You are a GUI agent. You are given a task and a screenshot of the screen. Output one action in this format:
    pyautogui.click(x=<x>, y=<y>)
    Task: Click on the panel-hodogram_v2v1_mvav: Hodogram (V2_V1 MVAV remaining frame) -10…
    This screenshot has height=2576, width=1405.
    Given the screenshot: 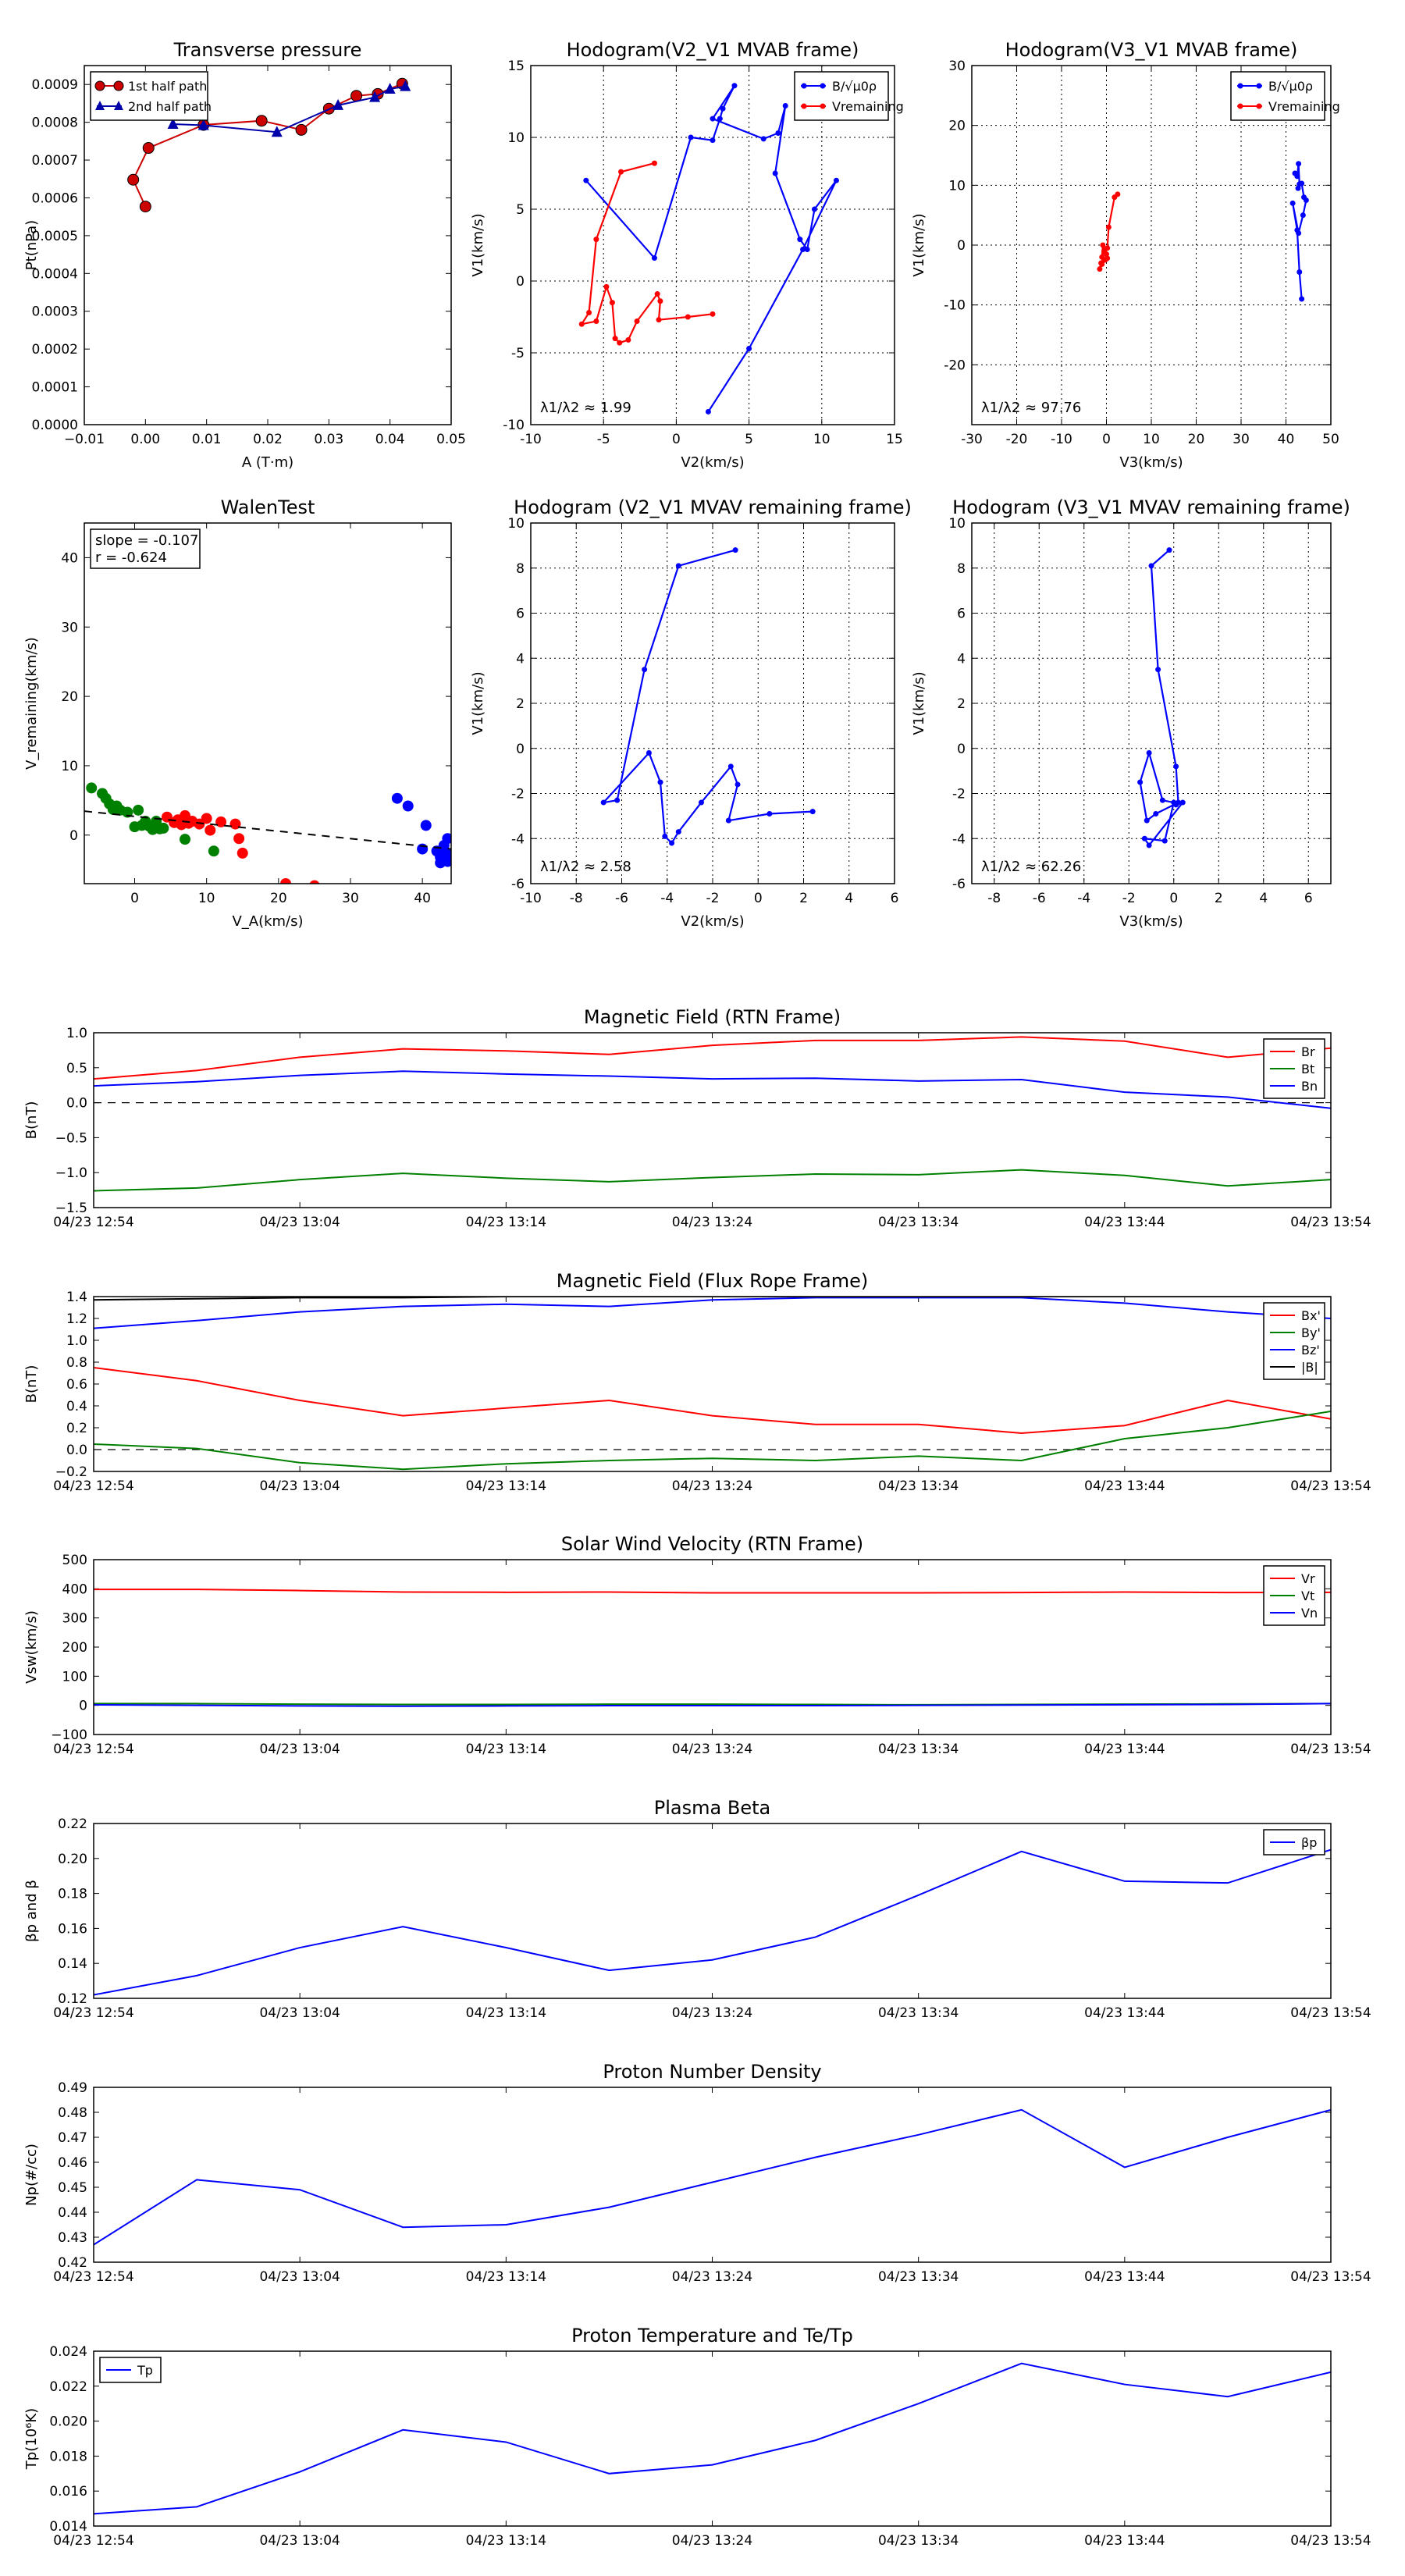 What is the action you would take?
    pyautogui.click(x=691, y=713)
    